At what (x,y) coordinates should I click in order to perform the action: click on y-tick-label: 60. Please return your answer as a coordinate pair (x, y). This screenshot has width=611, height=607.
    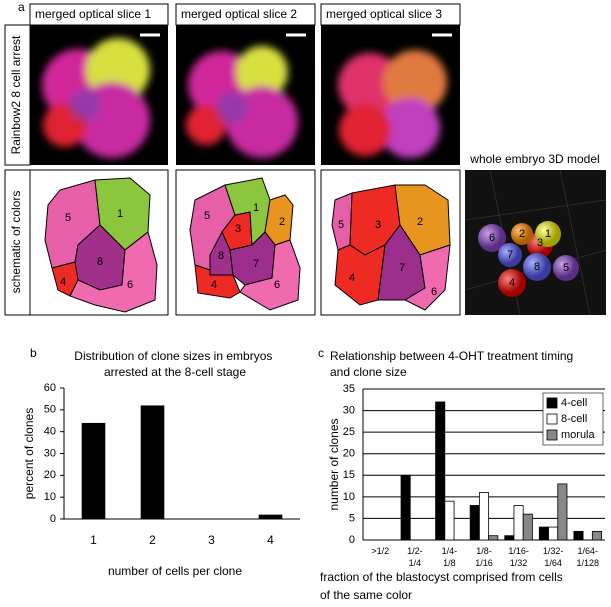
    Looking at the image, I should click on (50, 388).